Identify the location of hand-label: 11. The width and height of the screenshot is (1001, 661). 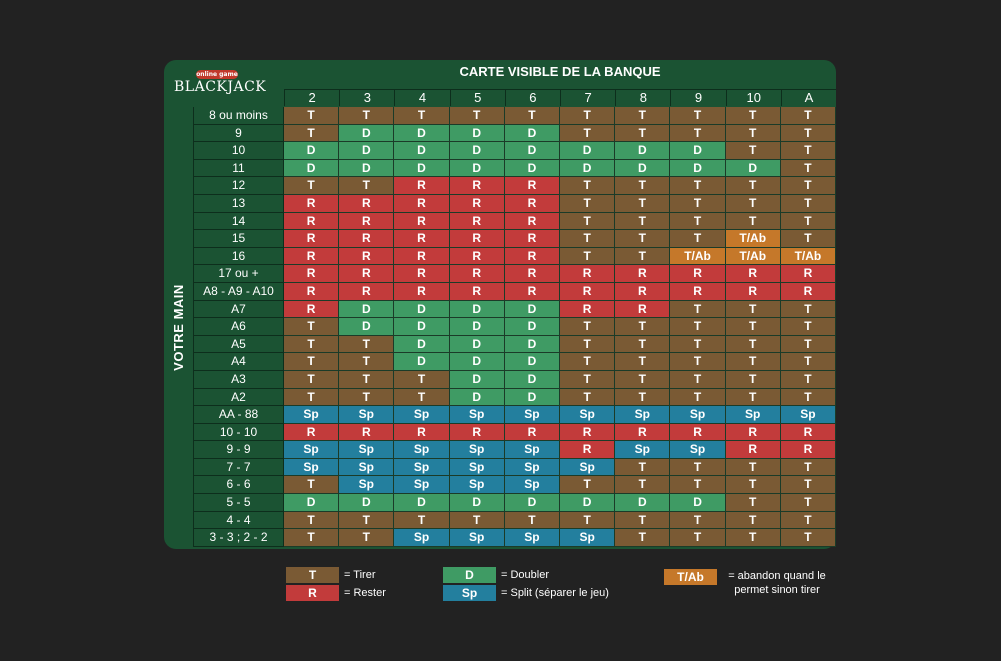
(238, 168).